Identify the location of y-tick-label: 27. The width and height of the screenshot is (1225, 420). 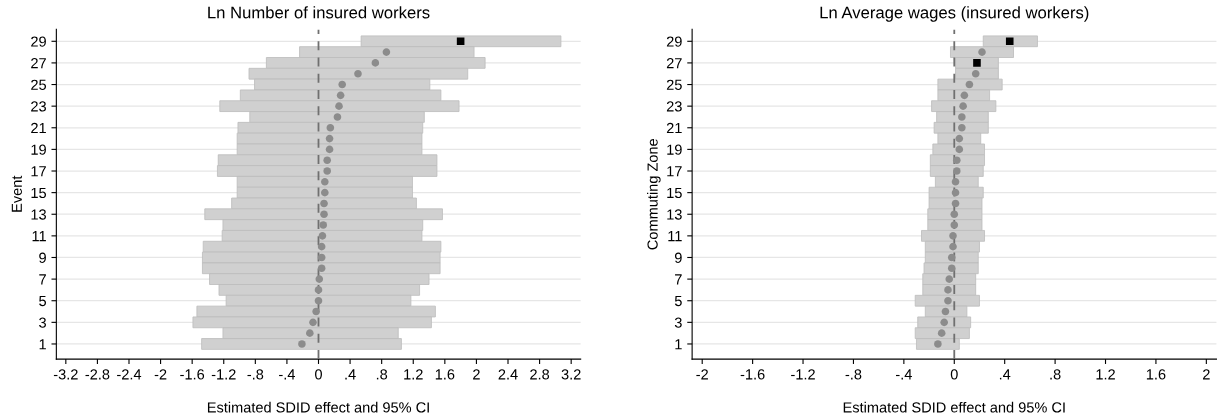
(38, 63).